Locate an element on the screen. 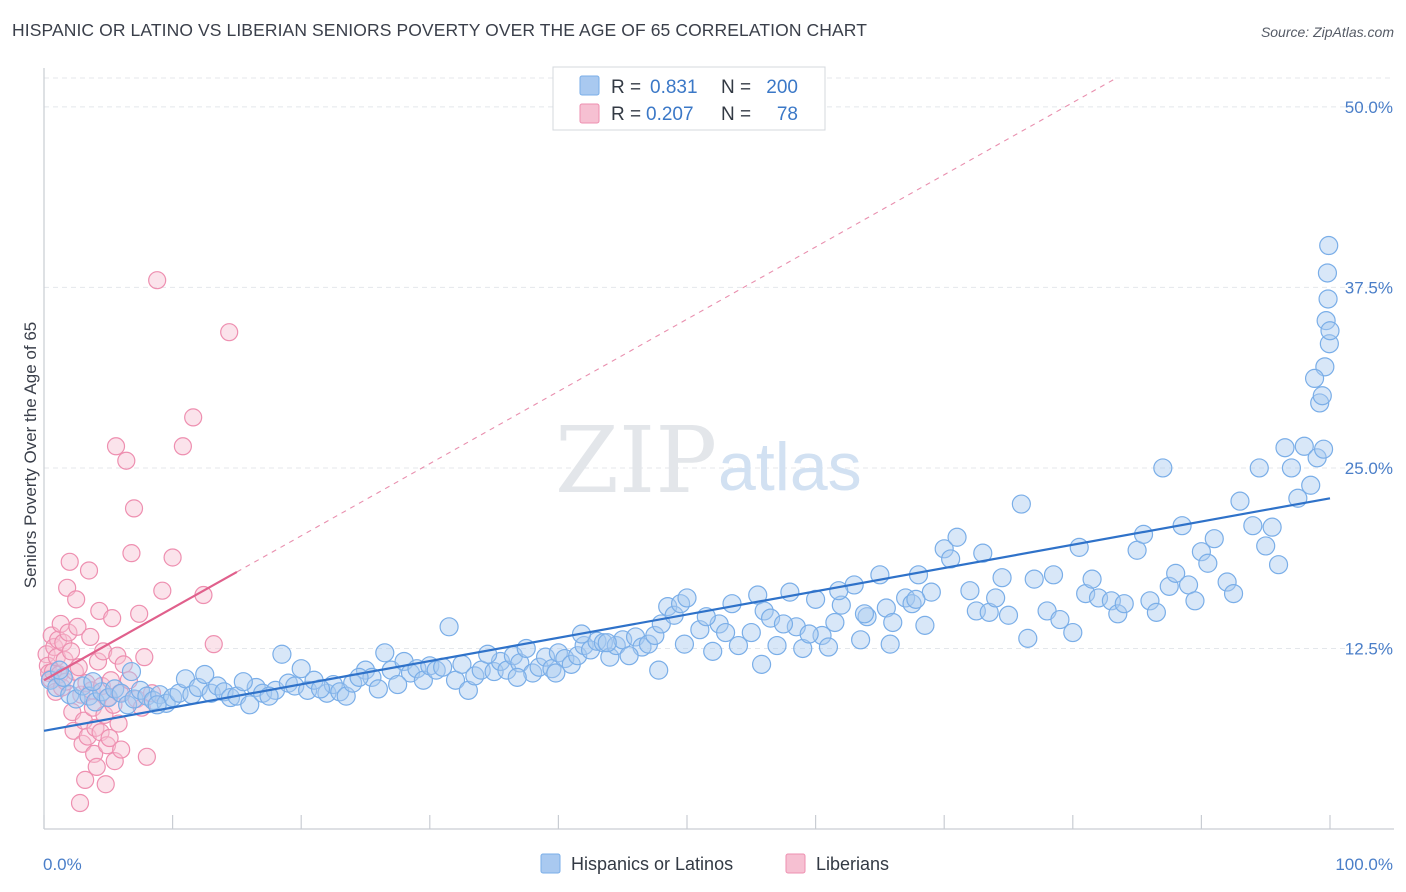  watermark-zip: ZIP is located at coordinates (636, 460).